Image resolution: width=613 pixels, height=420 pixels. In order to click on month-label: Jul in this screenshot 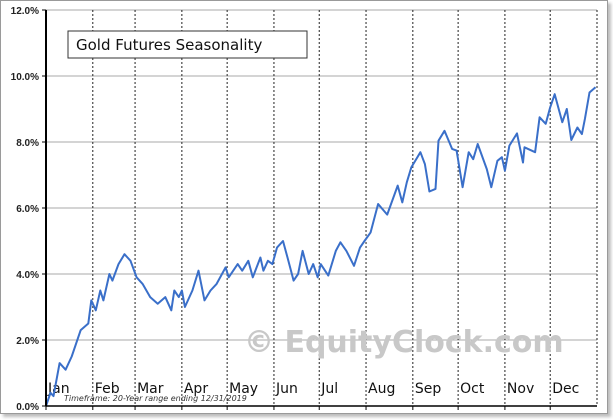, I will do `click(329, 389)`.